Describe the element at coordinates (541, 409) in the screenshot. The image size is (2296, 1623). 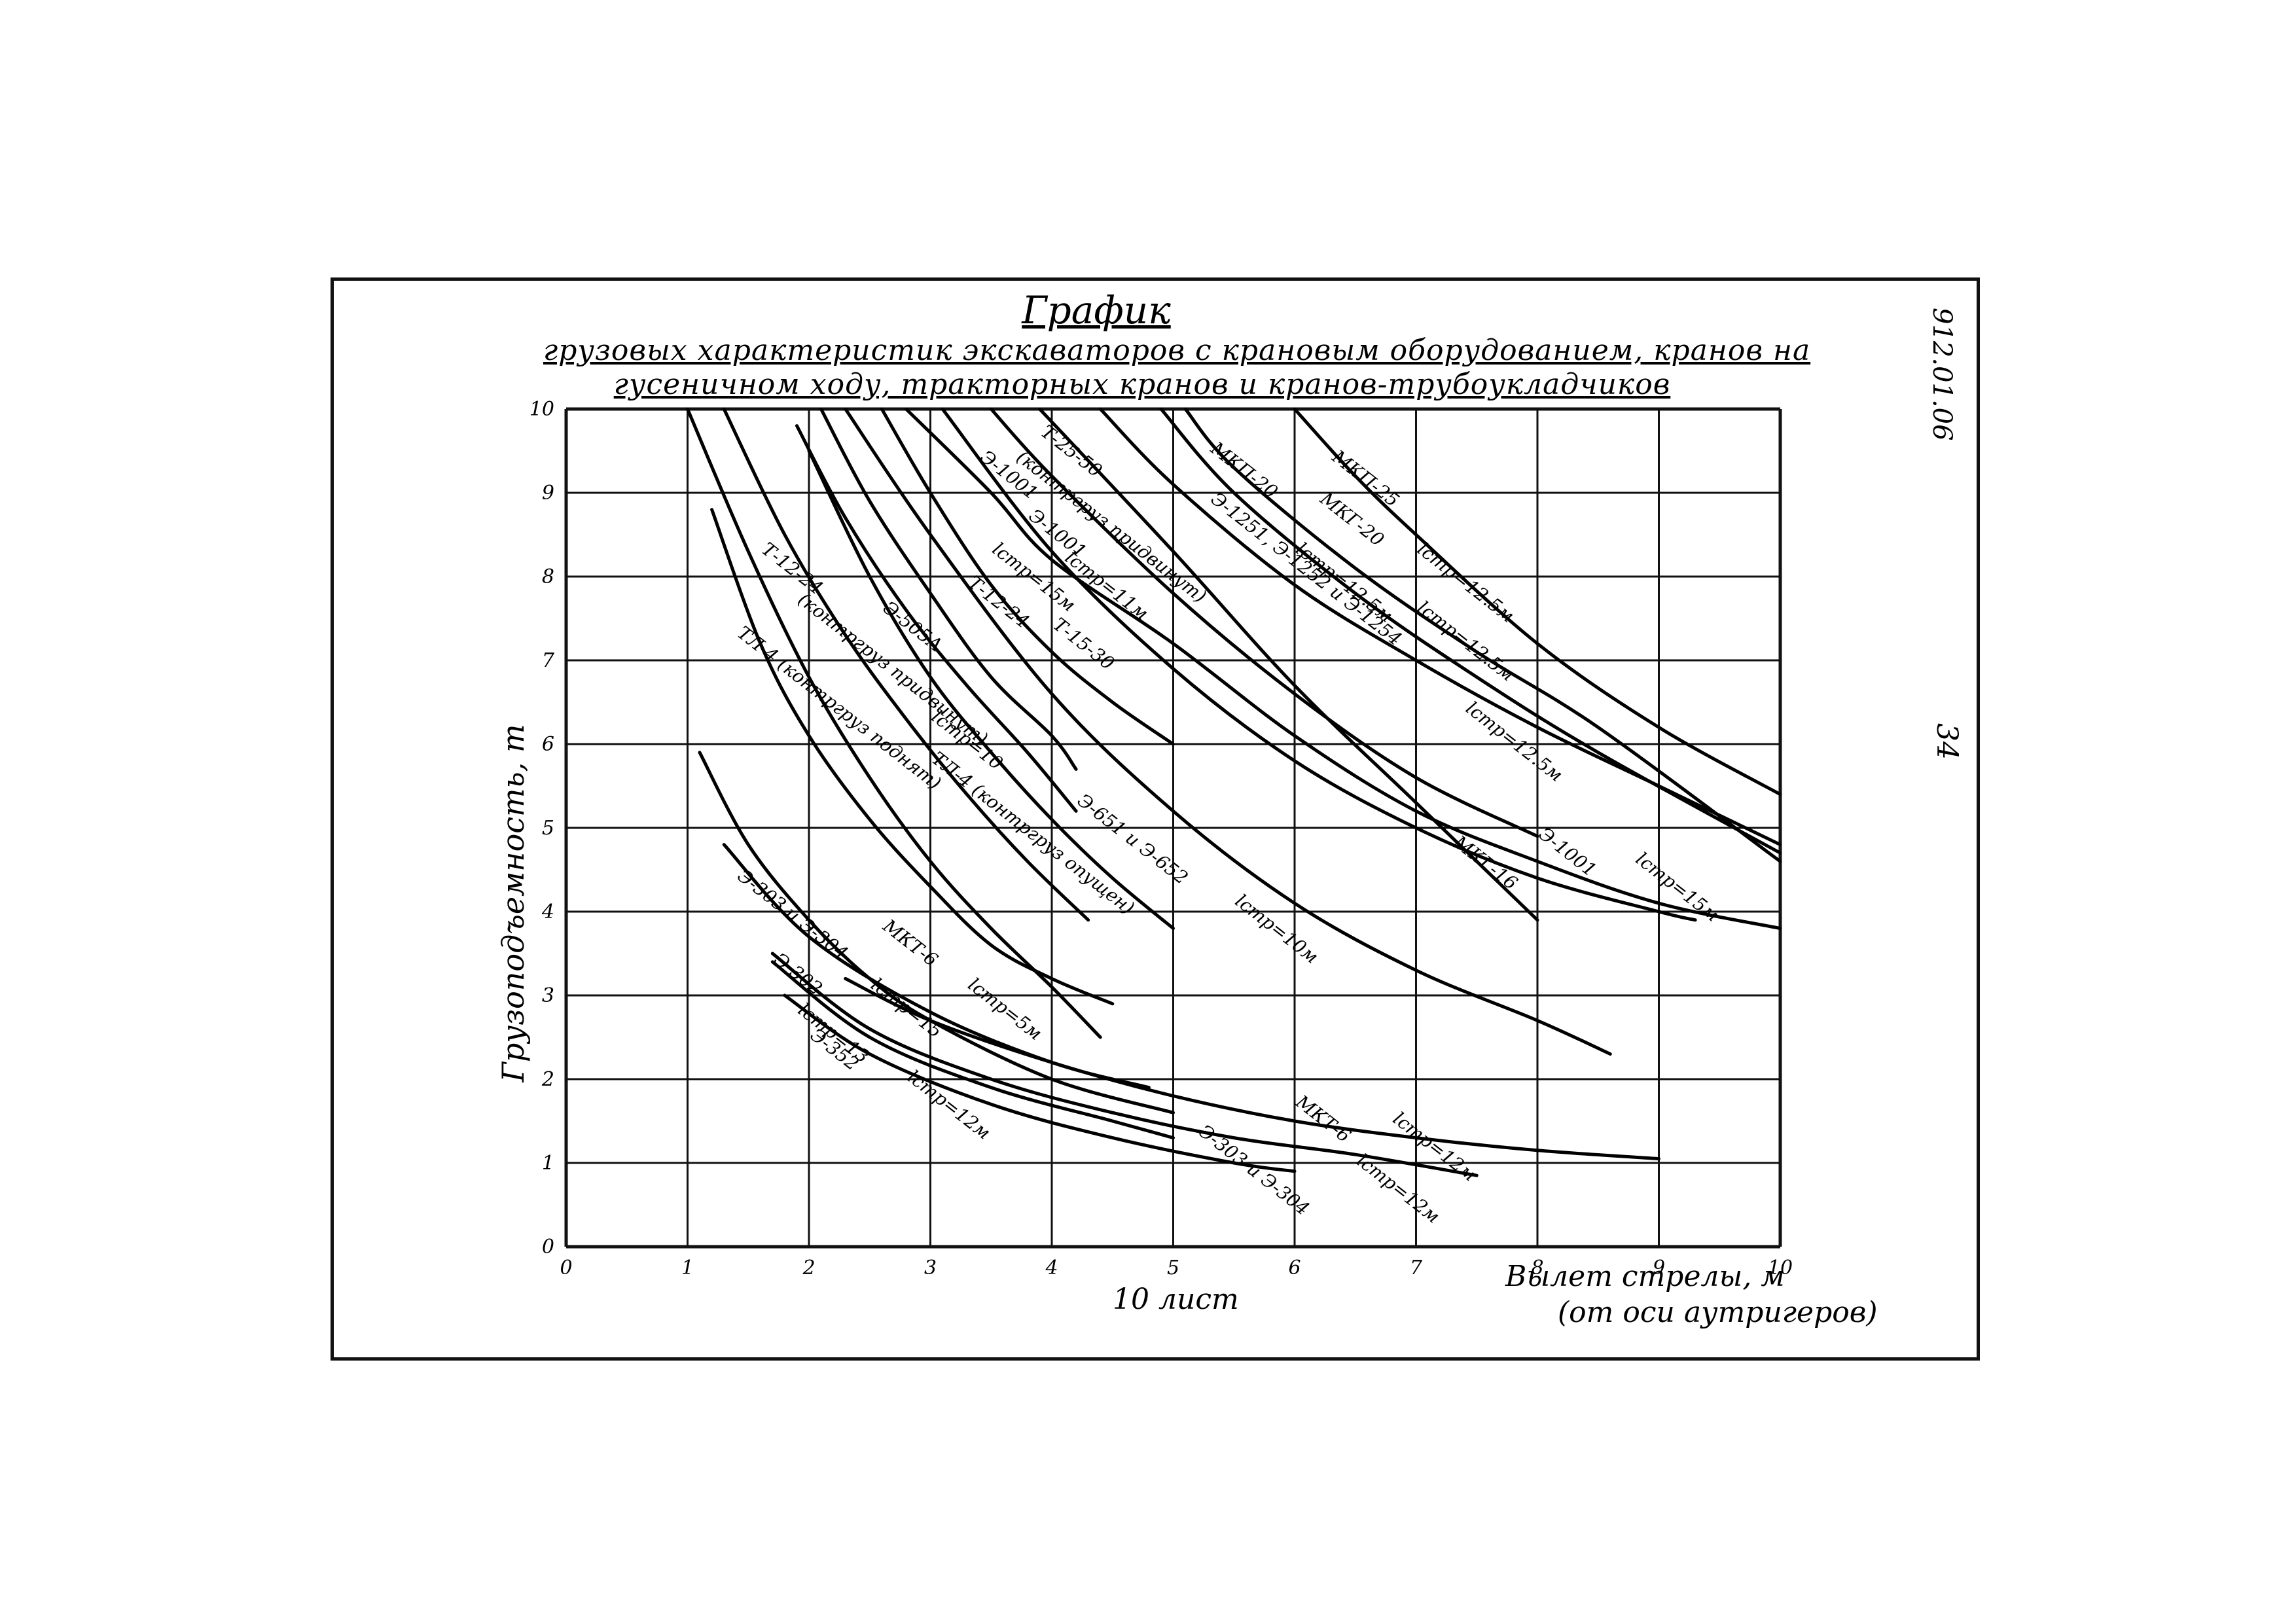
I see `y-tick-label: 10` at that location.